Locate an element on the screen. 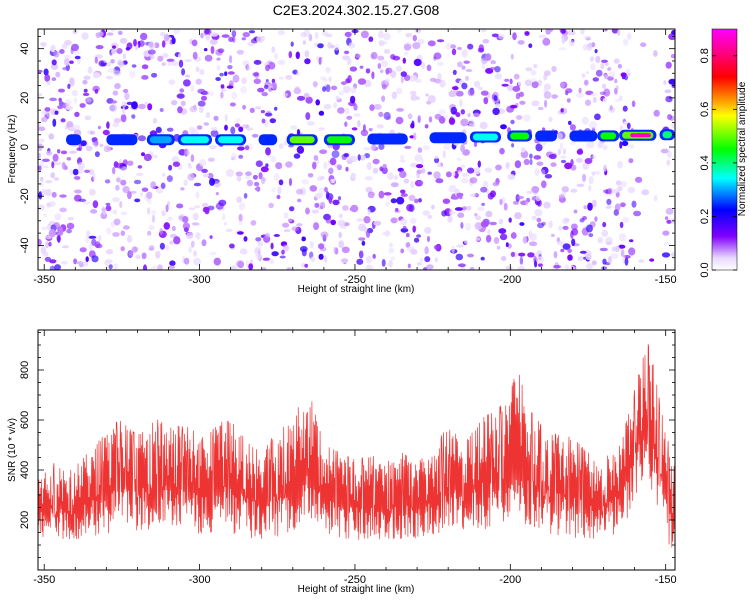 The width and height of the screenshot is (750, 600). y-tick-label: 800 is located at coordinates (25, 370).